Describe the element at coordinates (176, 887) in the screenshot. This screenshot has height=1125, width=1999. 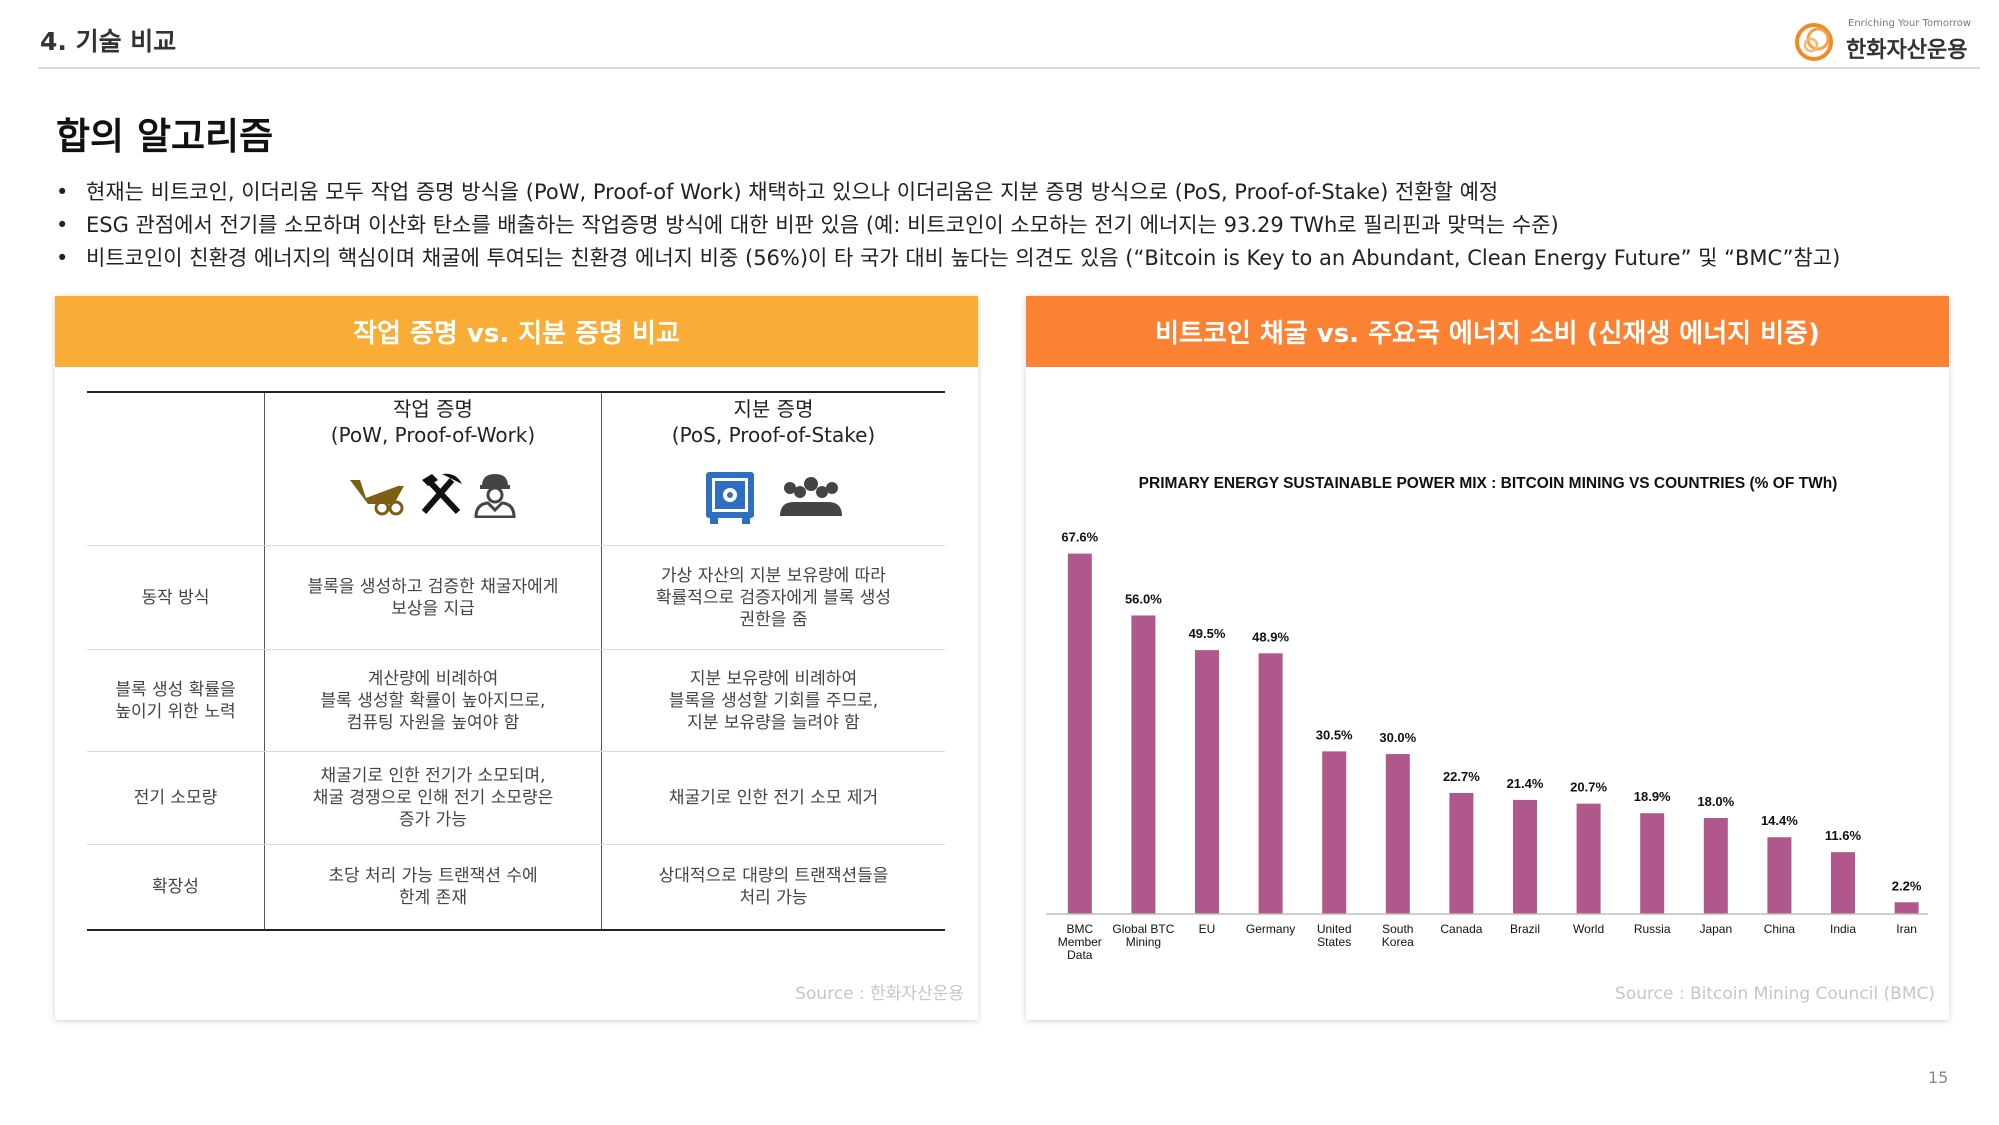
I see `row-label: 확장성` at that location.